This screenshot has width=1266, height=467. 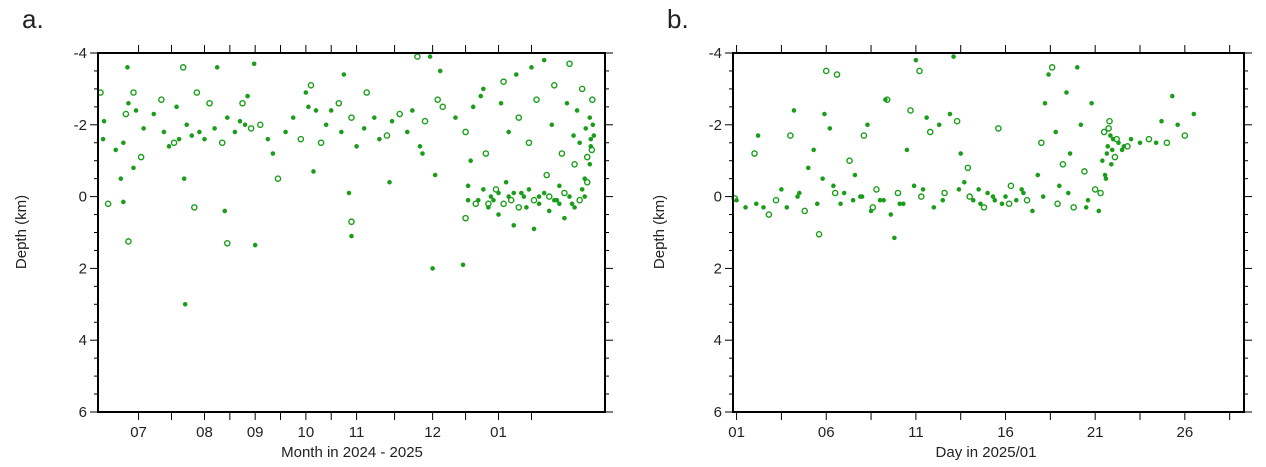 What do you see at coordinates (83, 268) in the screenshot?
I see `y-tick-label: 2` at bounding box center [83, 268].